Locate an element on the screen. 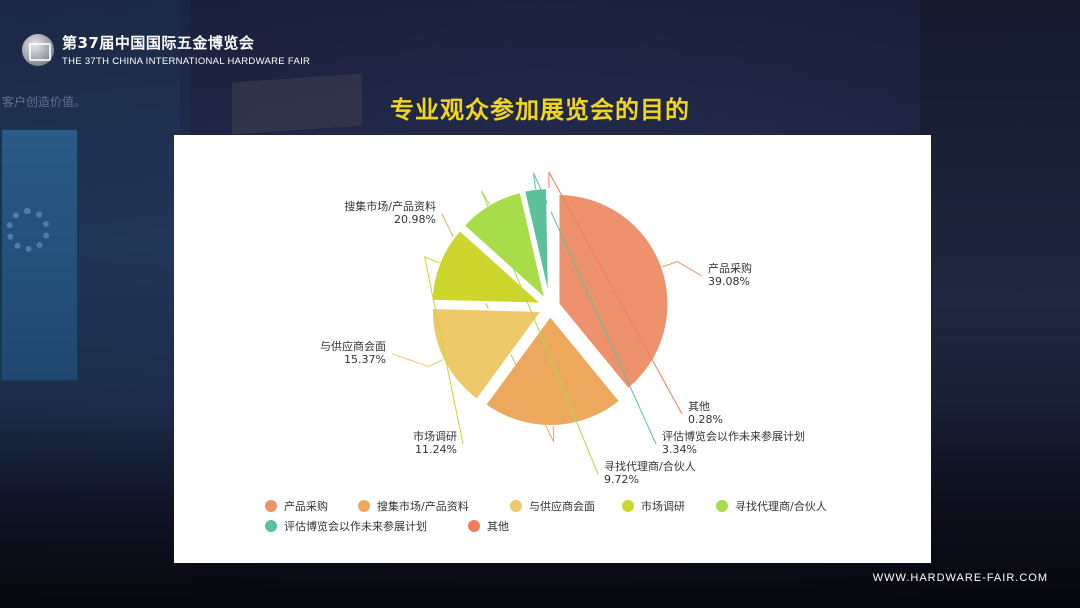 This screenshot has height=608, width=1080. slice-label: 产品采购 is located at coordinates (730, 268).